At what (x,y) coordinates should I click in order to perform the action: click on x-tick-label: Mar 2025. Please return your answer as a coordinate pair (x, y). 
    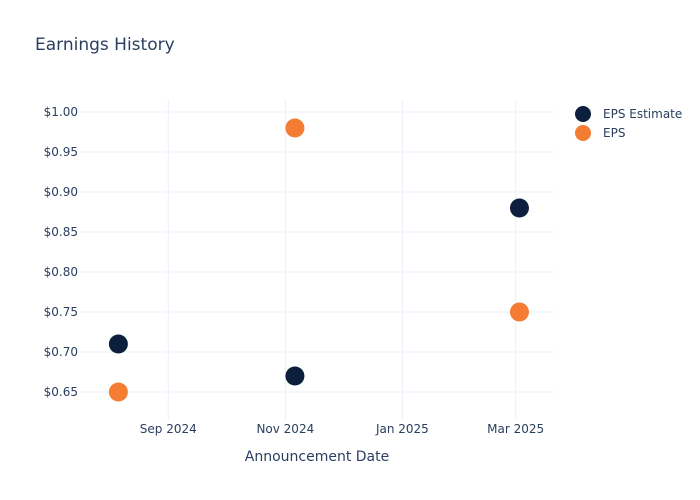
    Looking at the image, I should click on (515, 429).